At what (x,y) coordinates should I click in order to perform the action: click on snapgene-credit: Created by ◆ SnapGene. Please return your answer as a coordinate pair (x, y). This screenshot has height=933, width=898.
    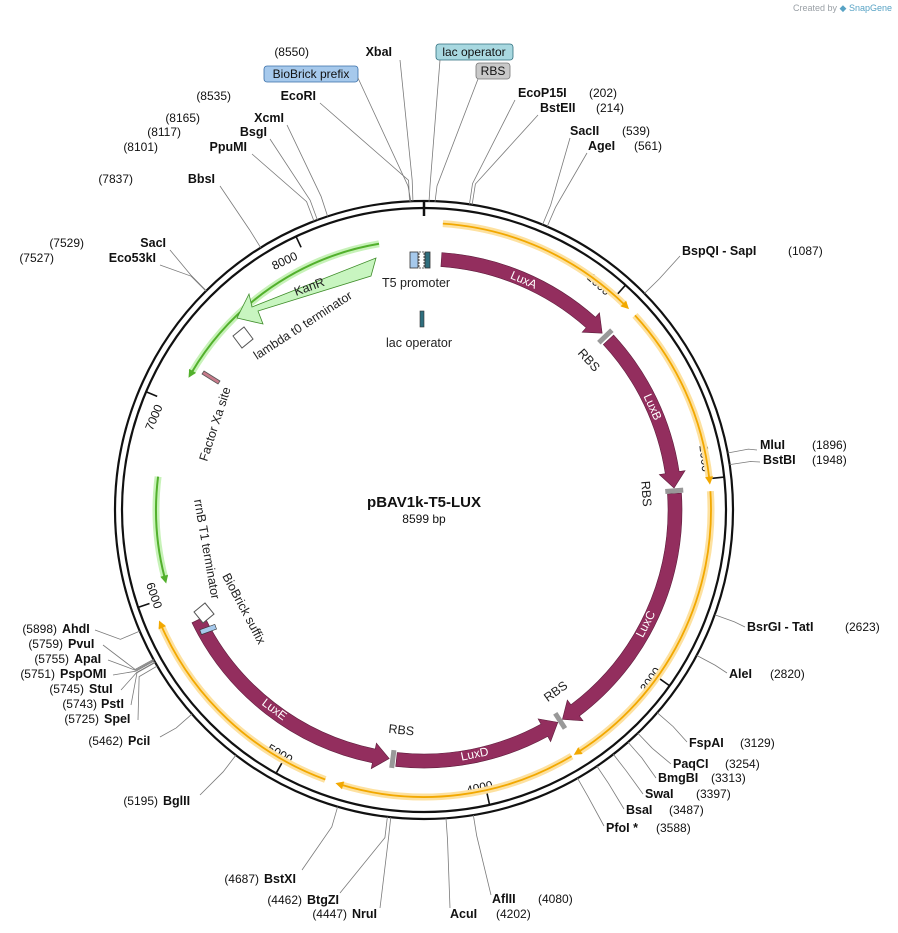
    Looking at the image, I should click on (842, 8).